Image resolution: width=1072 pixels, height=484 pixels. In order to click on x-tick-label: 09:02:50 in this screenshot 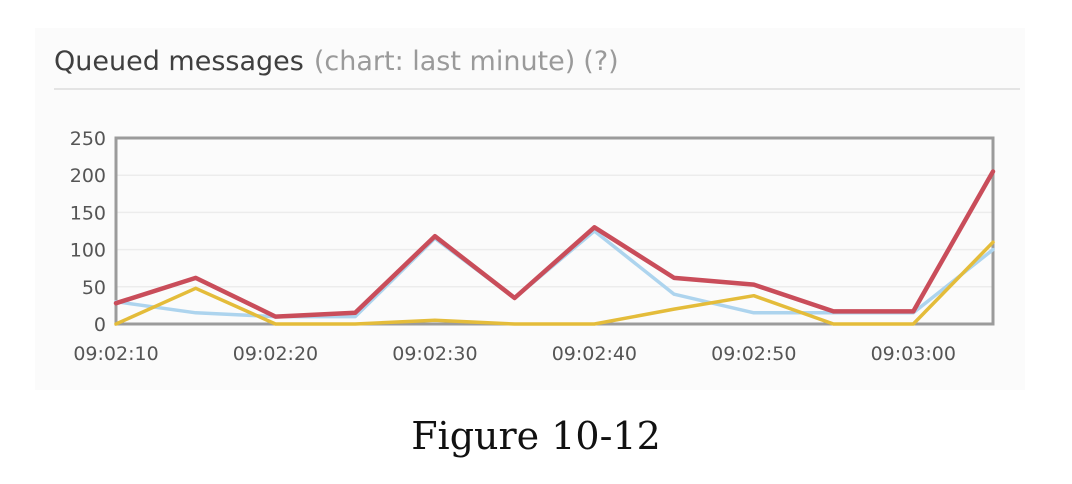, I will do `click(753, 354)`.